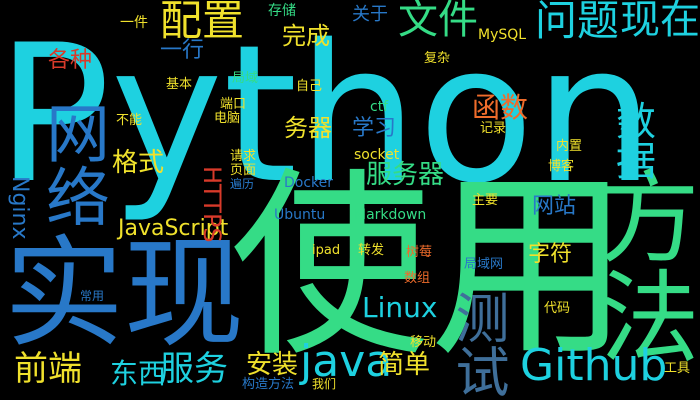 The width and height of the screenshot is (700, 400). What do you see at coordinates (309, 86) in the screenshot?
I see `word-ziji: 自己` at bounding box center [309, 86].